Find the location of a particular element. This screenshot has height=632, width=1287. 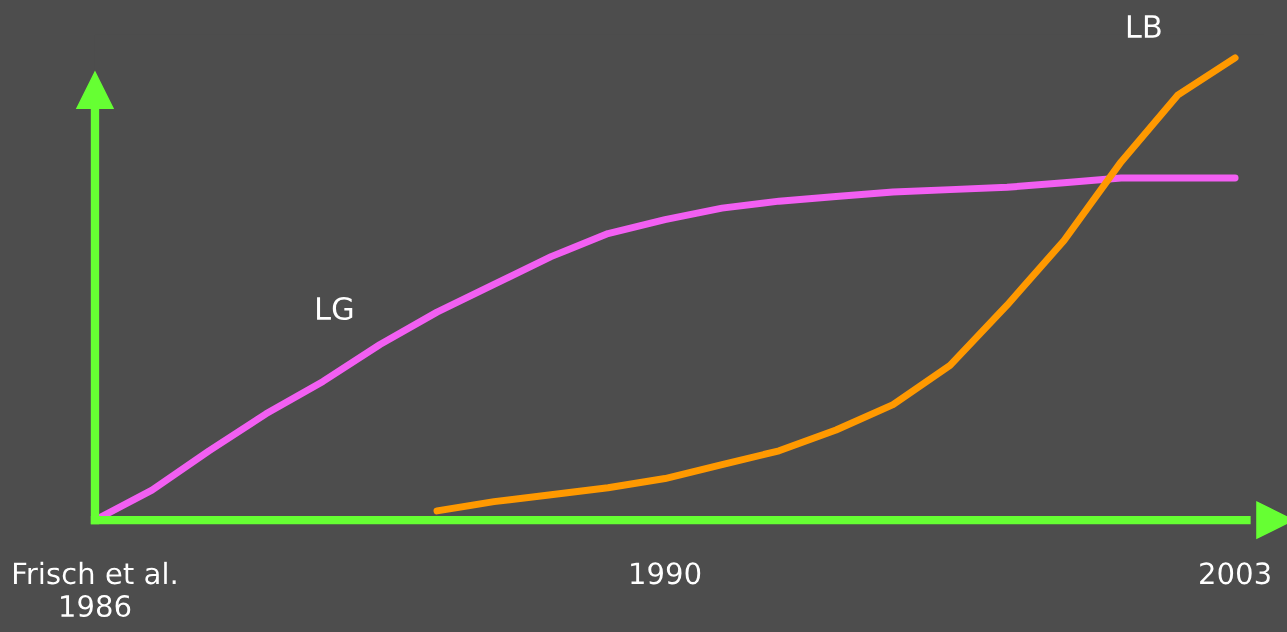

x-tick-label: Frisch et al. 1986 is located at coordinates (95, 589).